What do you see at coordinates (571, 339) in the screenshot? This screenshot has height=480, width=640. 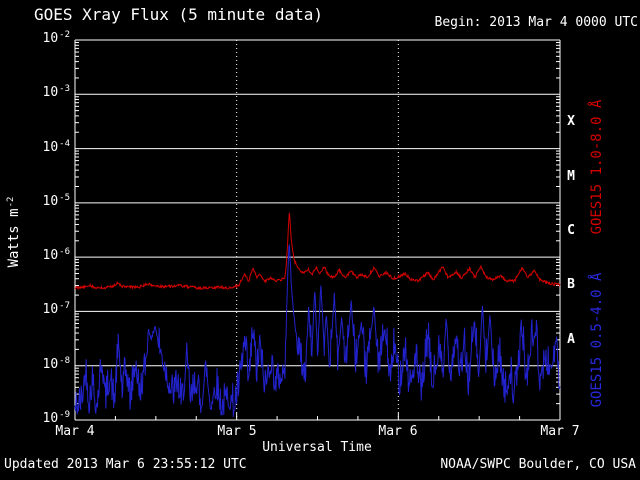 I see `flare-class-a: A` at bounding box center [571, 339].